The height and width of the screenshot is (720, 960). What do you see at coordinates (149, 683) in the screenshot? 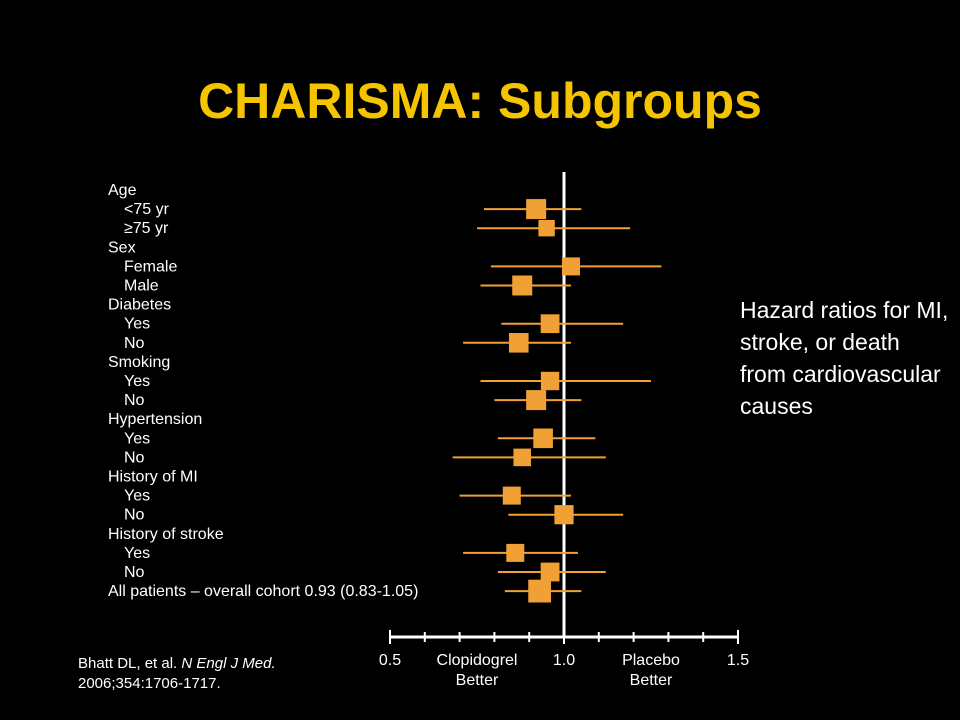
I see `citation-ref: 2006;354:1706-1717.` at bounding box center [149, 683].